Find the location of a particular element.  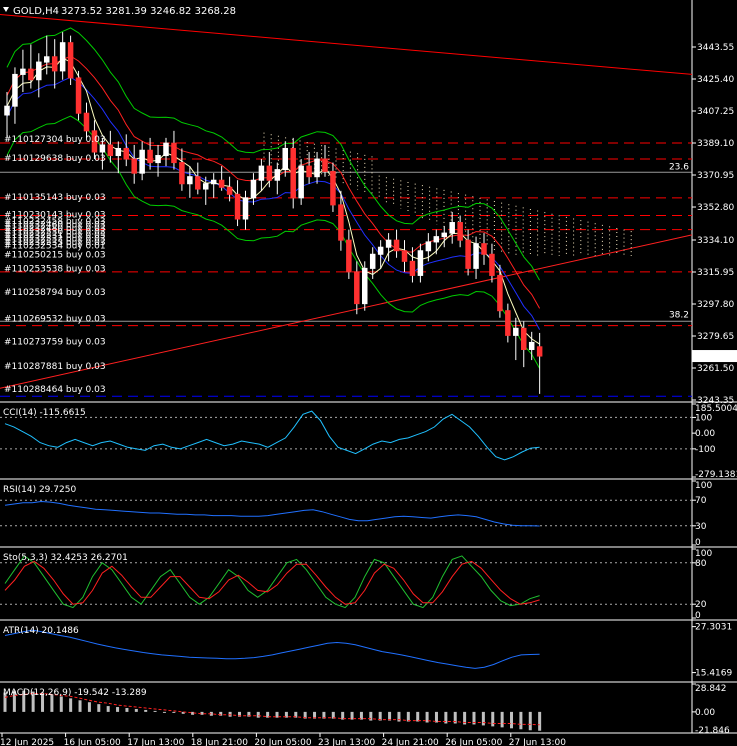

indicator-tick-label: 15.4169 is located at coordinates (713, 674).